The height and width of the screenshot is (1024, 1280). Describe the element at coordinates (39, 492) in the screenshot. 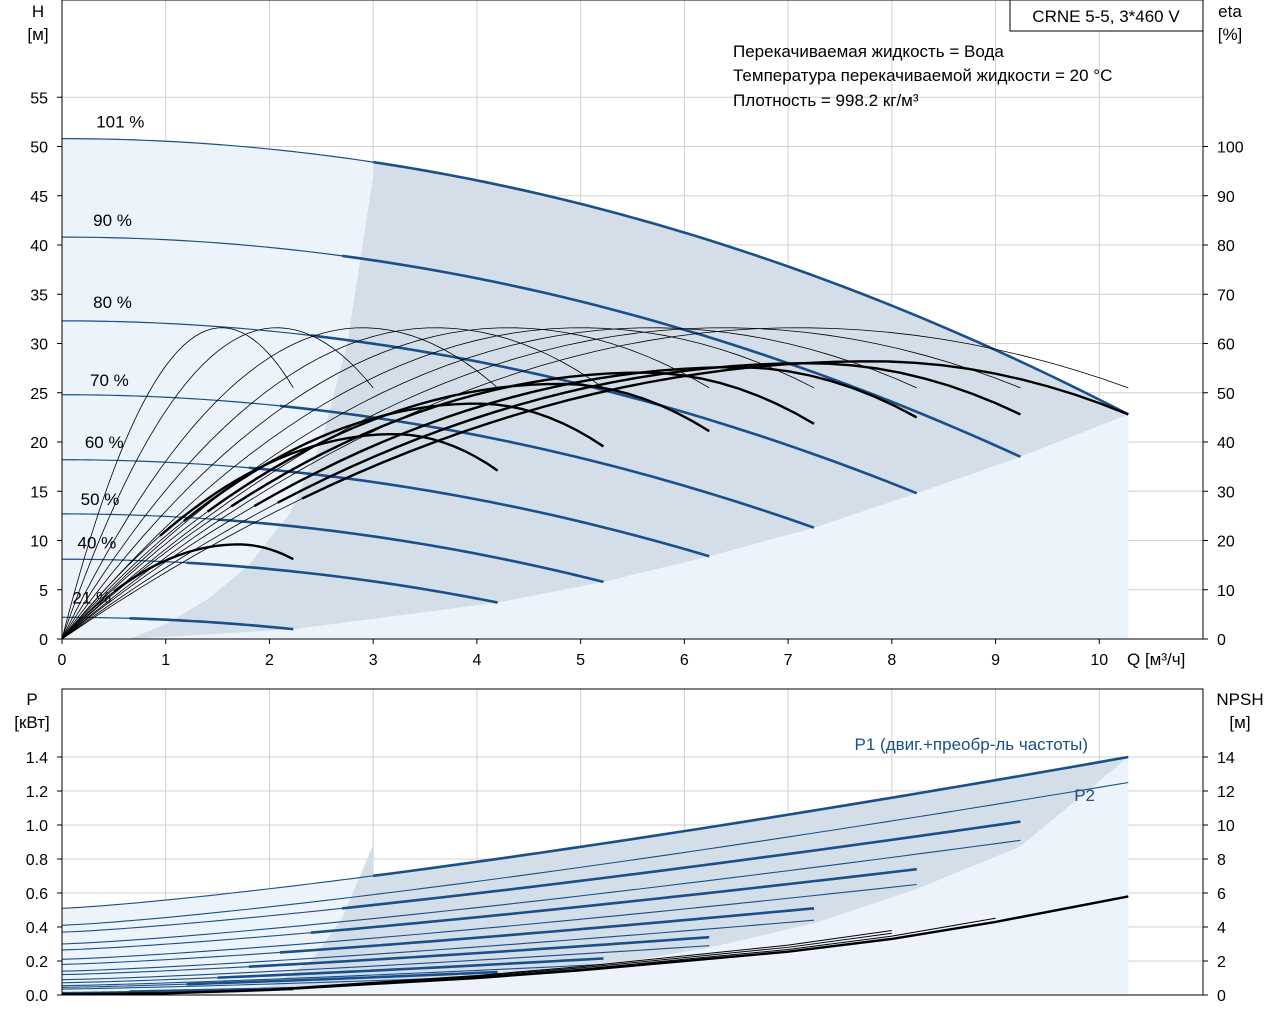

I see `y-tick-label: 15` at that location.